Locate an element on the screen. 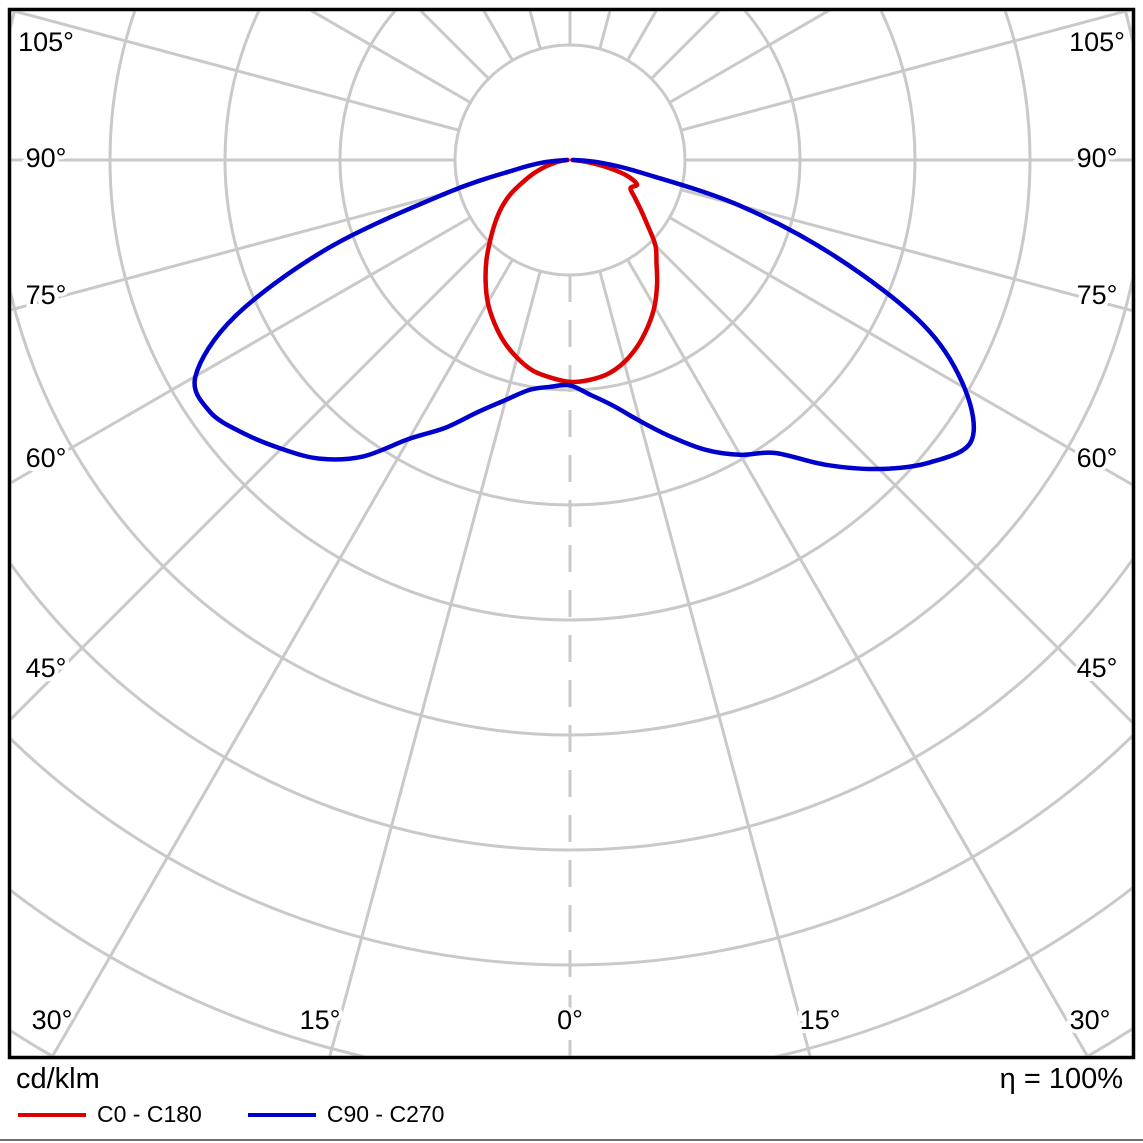 The height and width of the screenshot is (1143, 1143). efficiency-label: η = 100% is located at coordinates (1061, 1079).